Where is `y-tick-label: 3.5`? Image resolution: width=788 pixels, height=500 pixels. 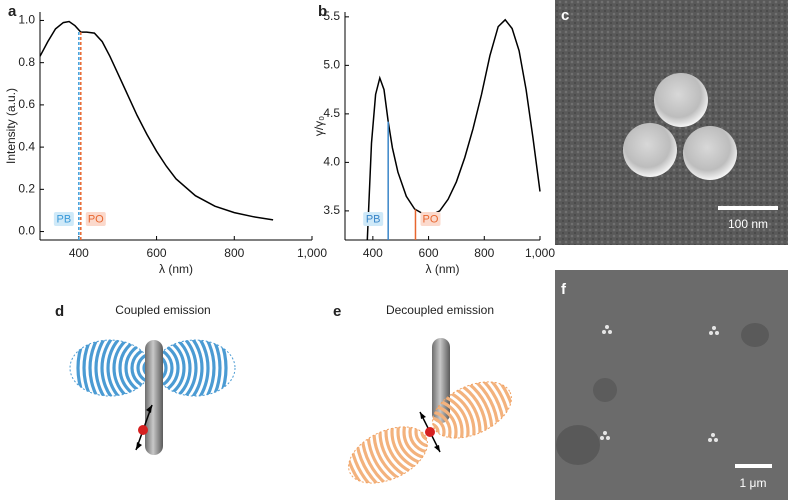 y-tick-label: 3.5 is located at coordinates (331, 210).